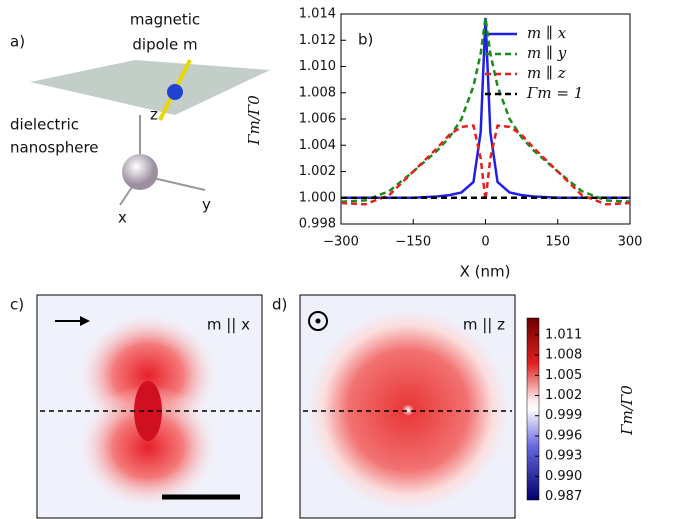 The height and width of the screenshot is (519, 676). What do you see at coordinates (317, 119) in the screenshot?
I see `y-tick-label: 1.006` at bounding box center [317, 119].